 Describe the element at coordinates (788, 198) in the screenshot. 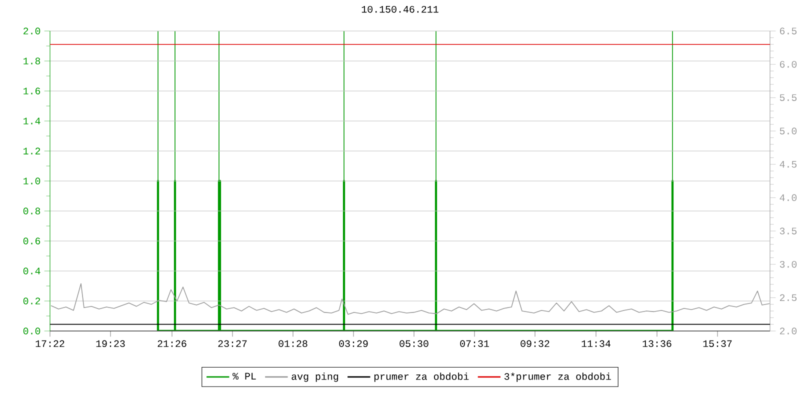

I see `y2-tick-label: 4.0` at that location.